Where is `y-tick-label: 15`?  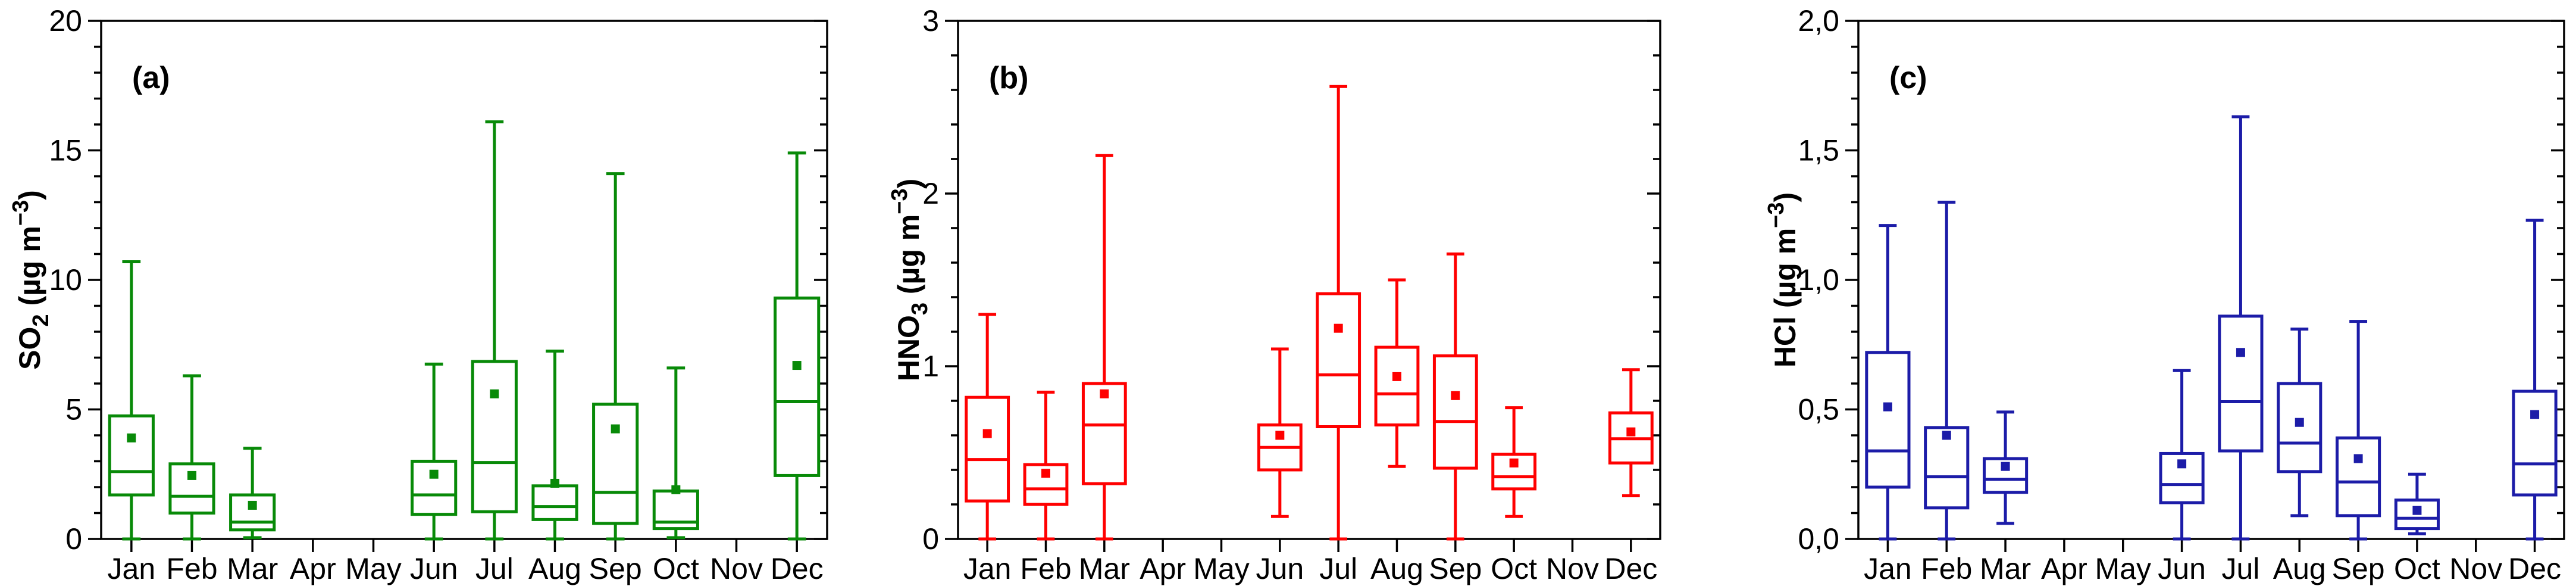
y-tick-label: 15 is located at coordinates (65, 150).